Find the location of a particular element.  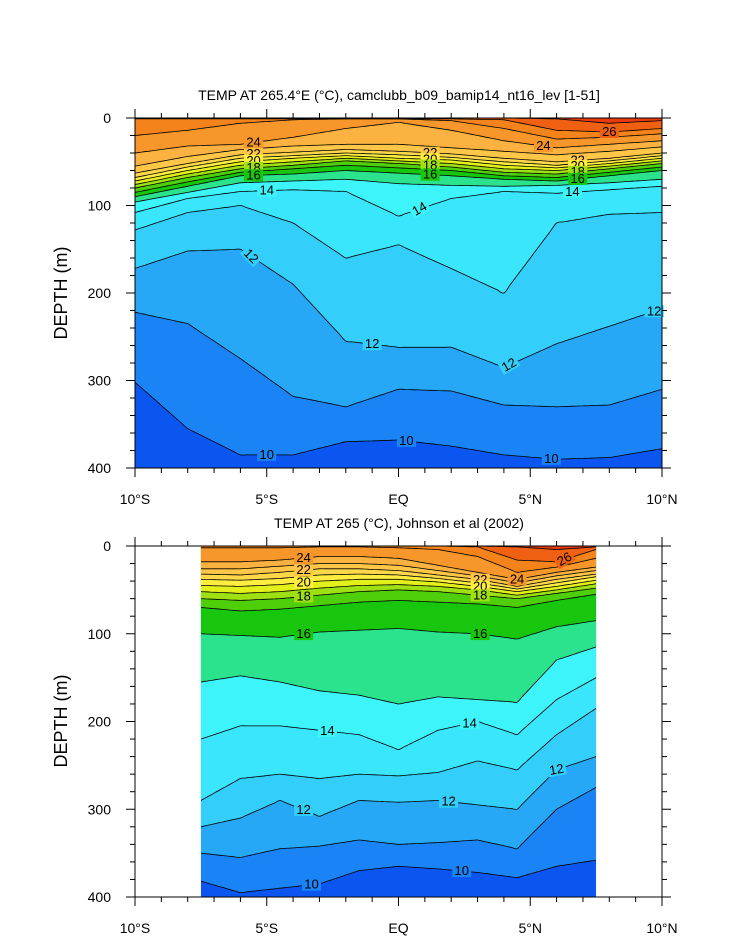

x-tick-label: 5°N is located at coordinates (531, 928).